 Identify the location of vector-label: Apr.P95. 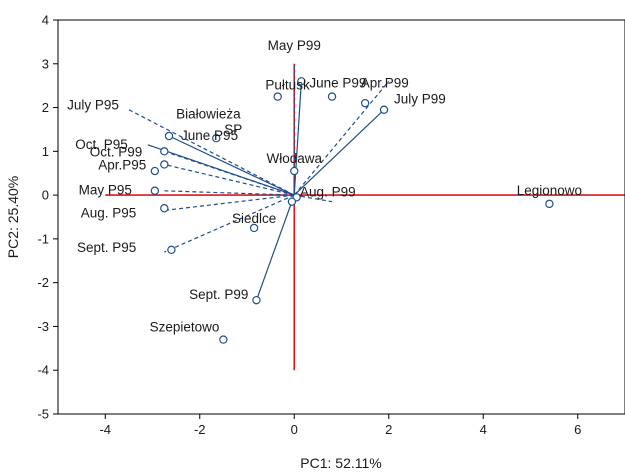
(122, 164).